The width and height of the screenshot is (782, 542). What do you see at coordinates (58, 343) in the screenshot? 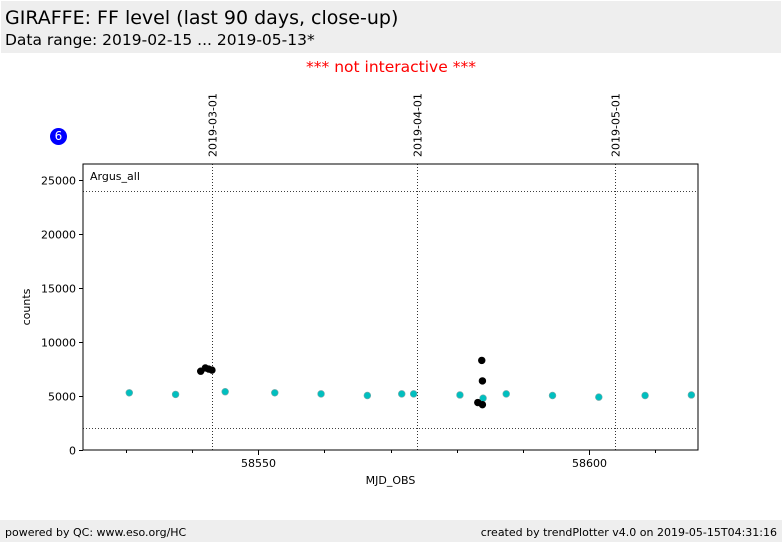
I see `y-tick-label: 10000` at bounding box center [58, 343].